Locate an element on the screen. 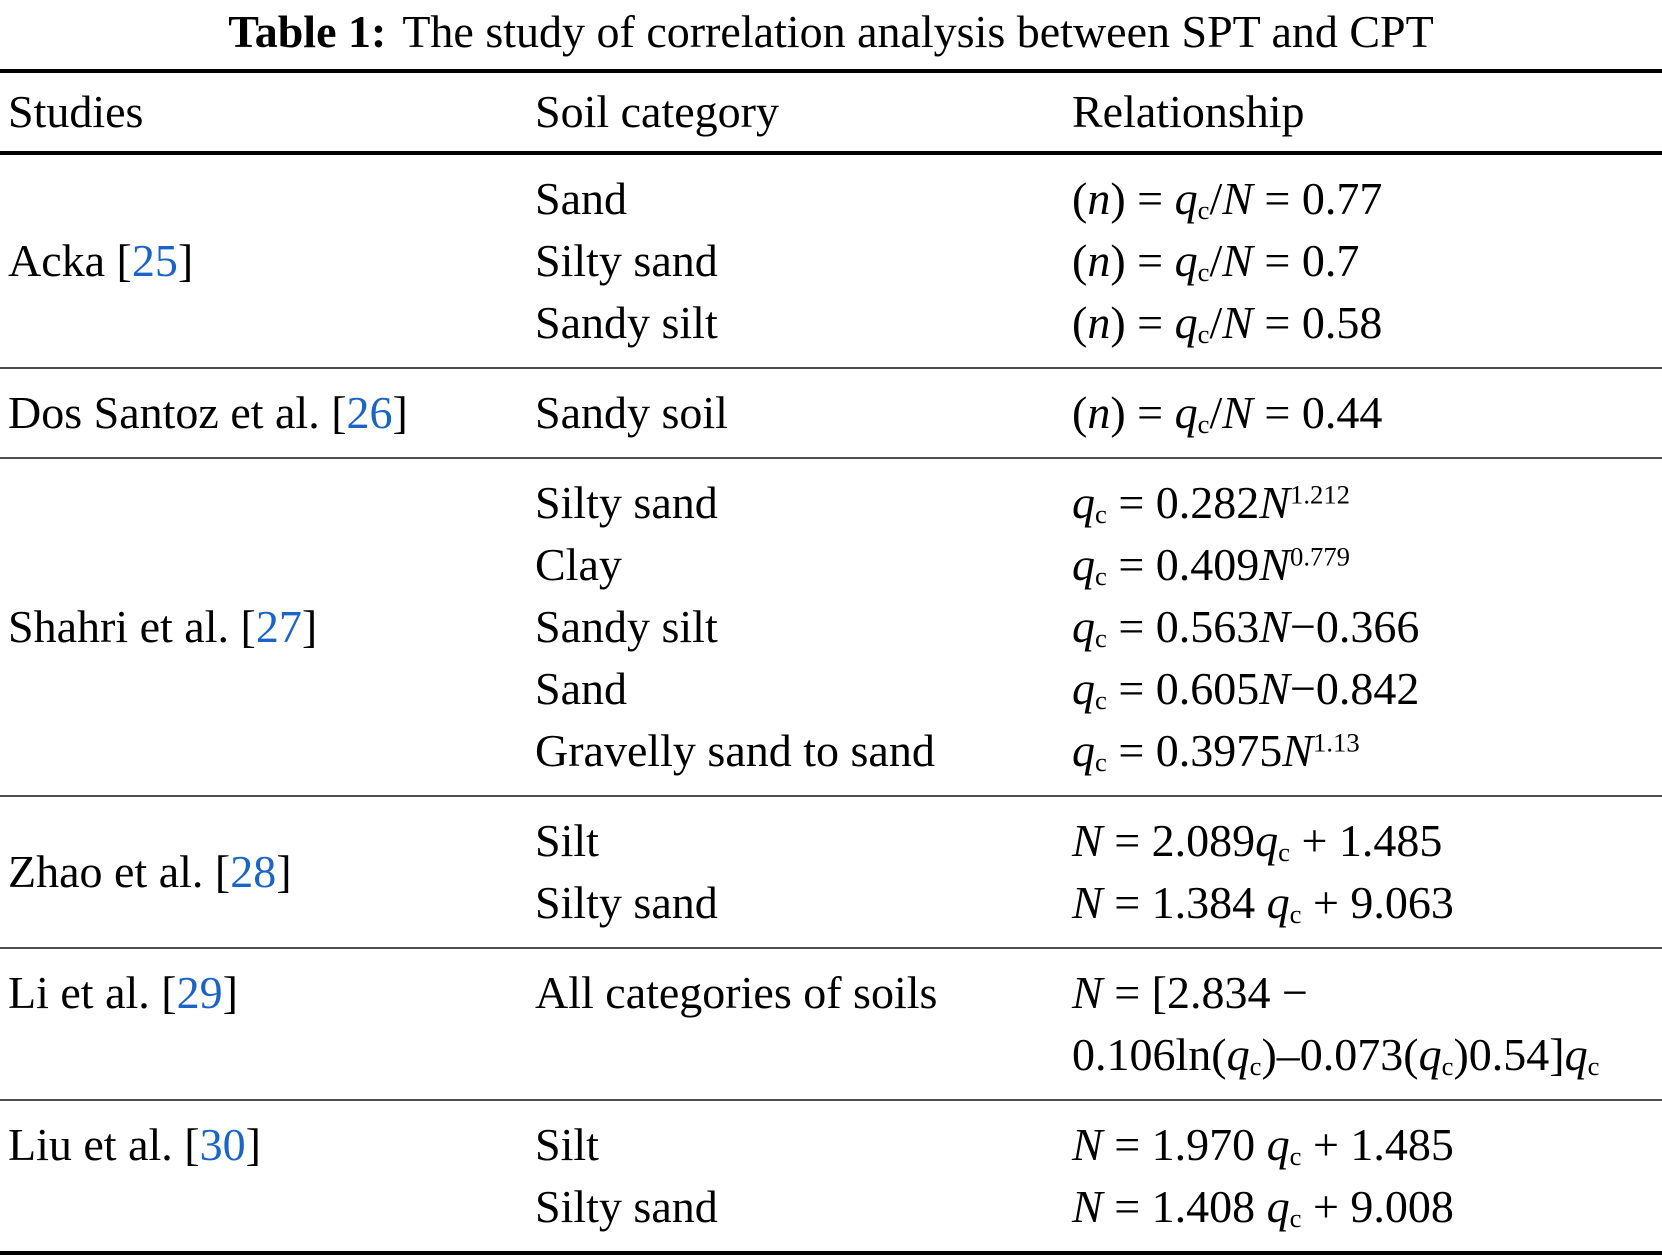  soil-category-cell: Clay is located at coordinates (578, 564).